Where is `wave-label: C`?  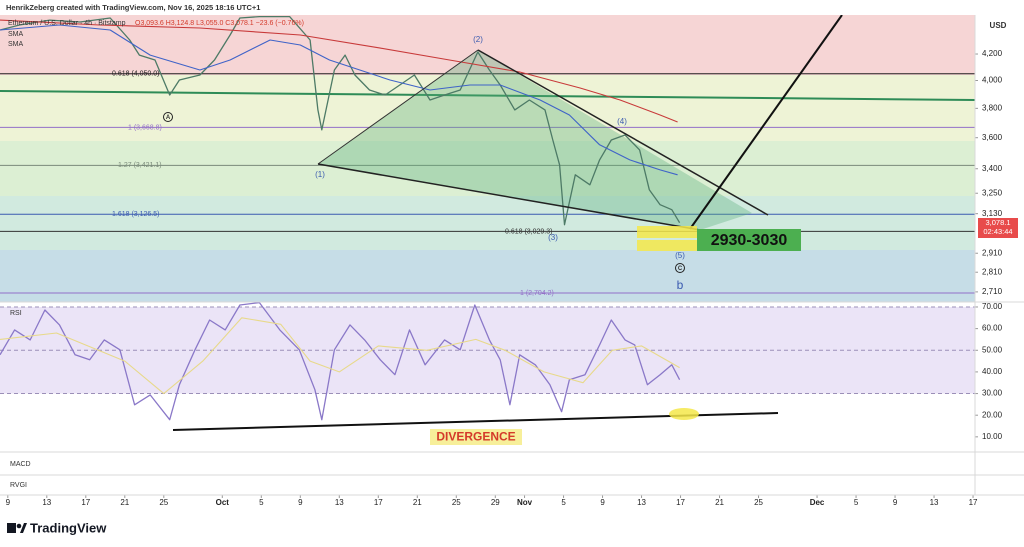 wave-label: C is located at coordinates (680, 269).